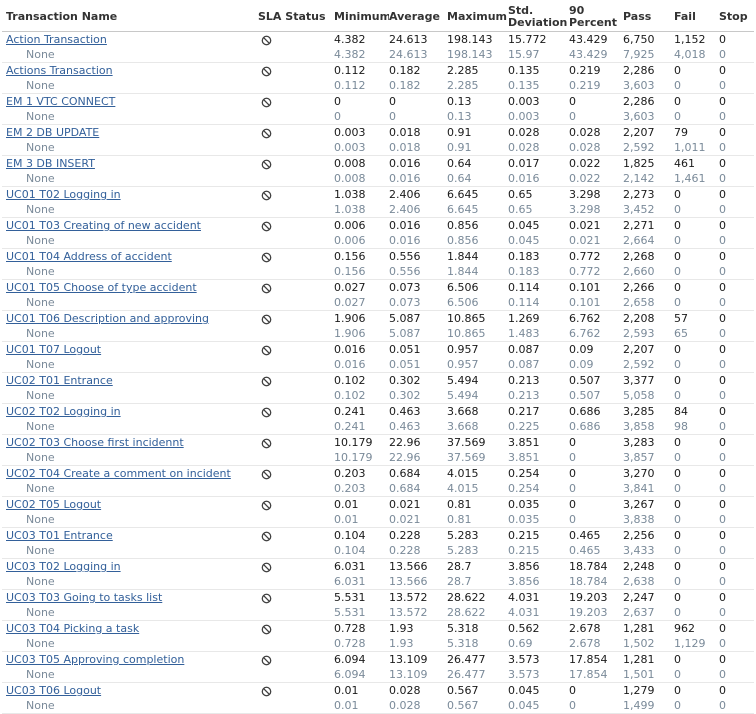 The height and width of the screenshot is (714, 756). Describe the element at coordinates (538, 16) in the screenshot. I see `header-std-deviation: Std. Deviation` at that location.